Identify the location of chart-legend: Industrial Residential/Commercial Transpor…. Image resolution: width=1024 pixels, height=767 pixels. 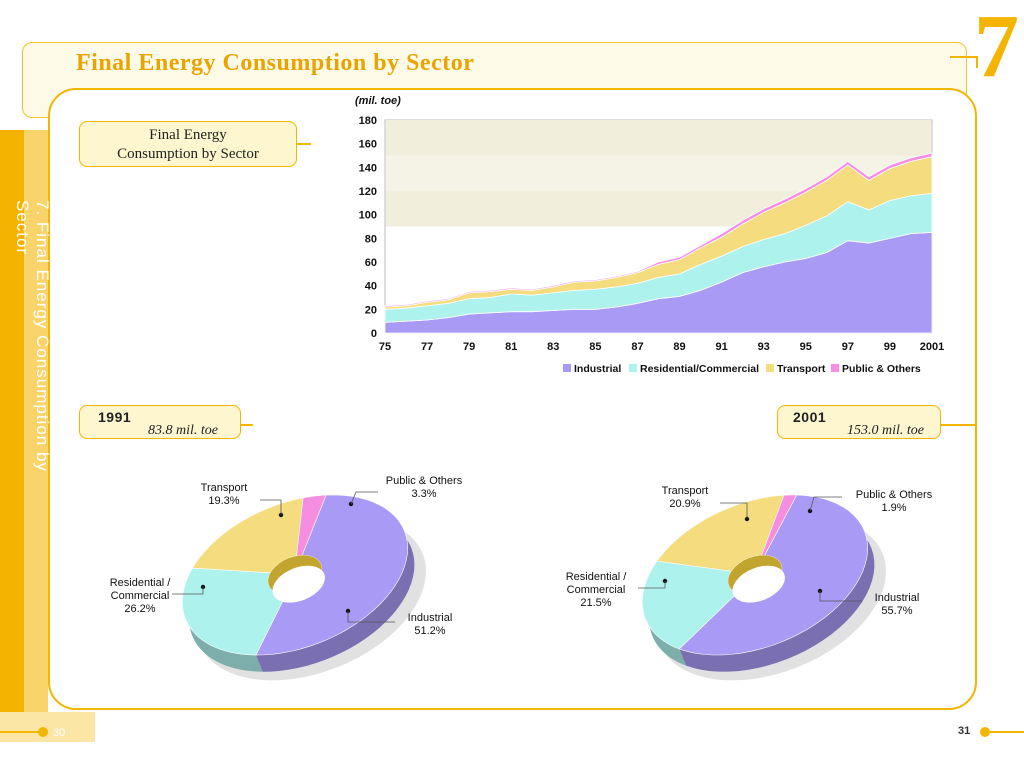
(742, 369).